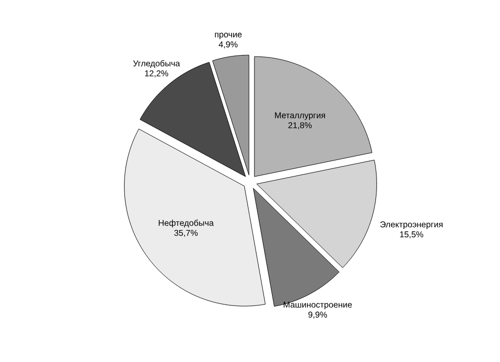 Image resolution: width=500 pixels, height=362 pixels. What do you see at coordinates (156, 64) in the screenshot?
I see `slice-label: Угледобыча` at bounding box center [156, 64].